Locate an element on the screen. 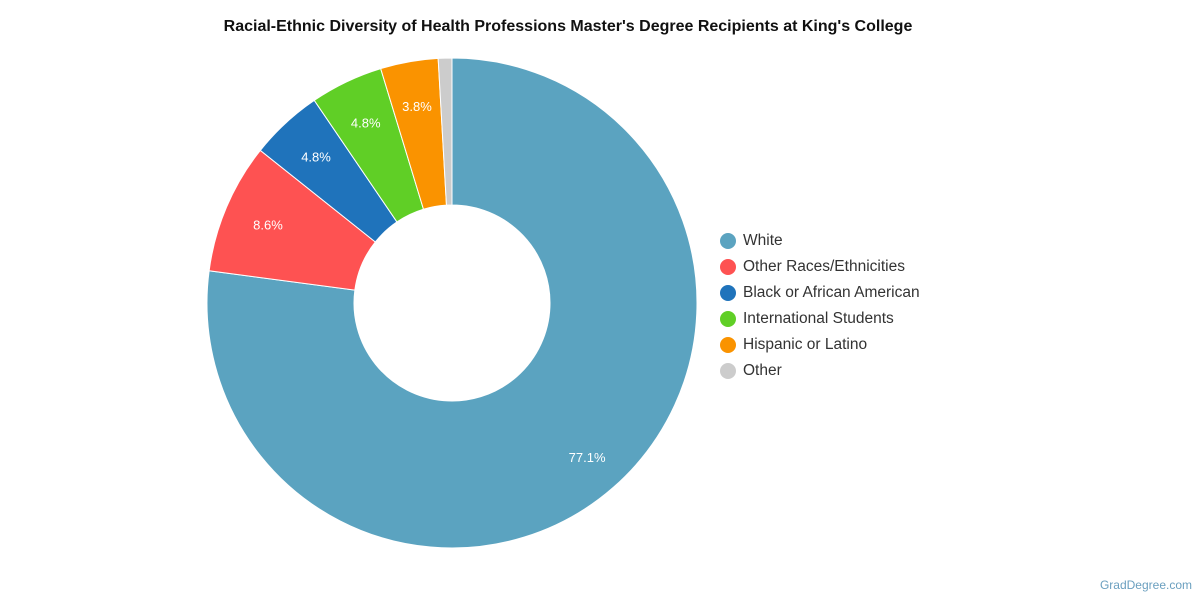  slice-other is located at coordinates (445, 131).